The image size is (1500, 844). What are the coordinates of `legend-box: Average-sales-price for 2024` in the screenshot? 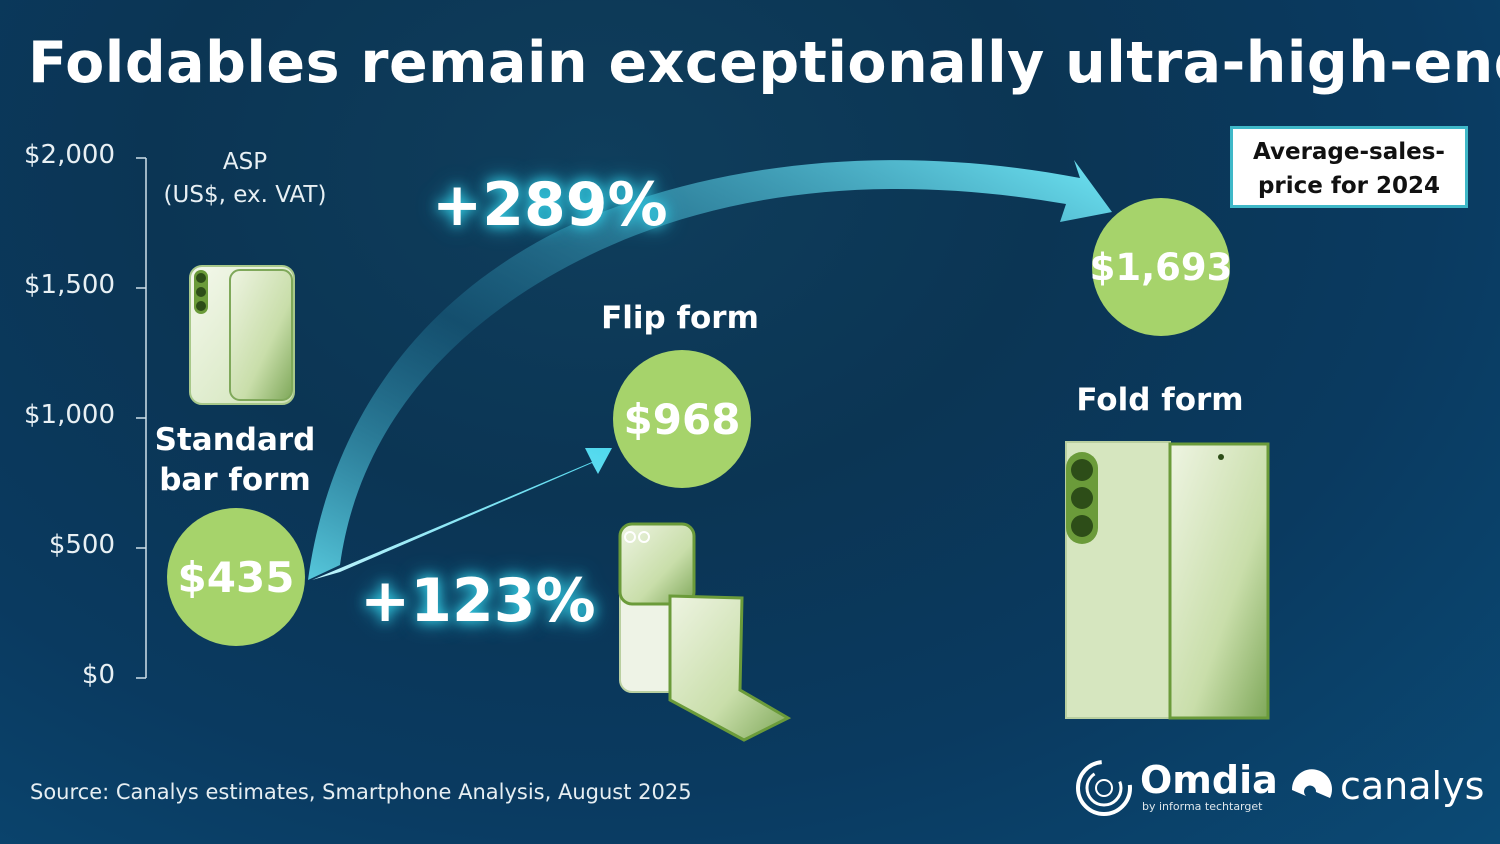 It's located at (1349, 167).